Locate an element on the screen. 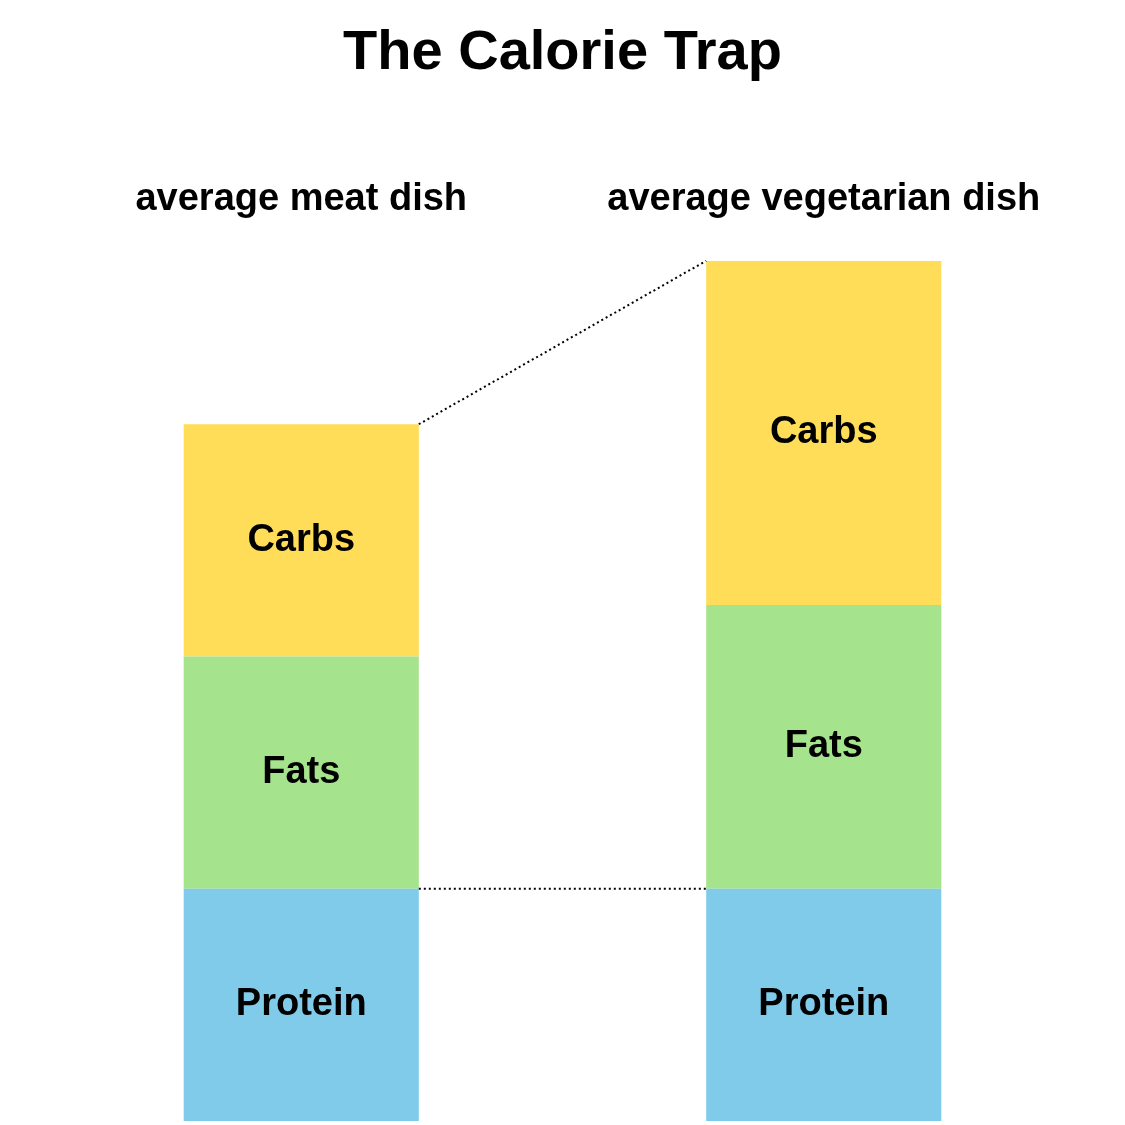 The width and height of the screenshot is (1125, 1125). x-tick-label: average vegetarian dish is located at coordinates (824, 197).